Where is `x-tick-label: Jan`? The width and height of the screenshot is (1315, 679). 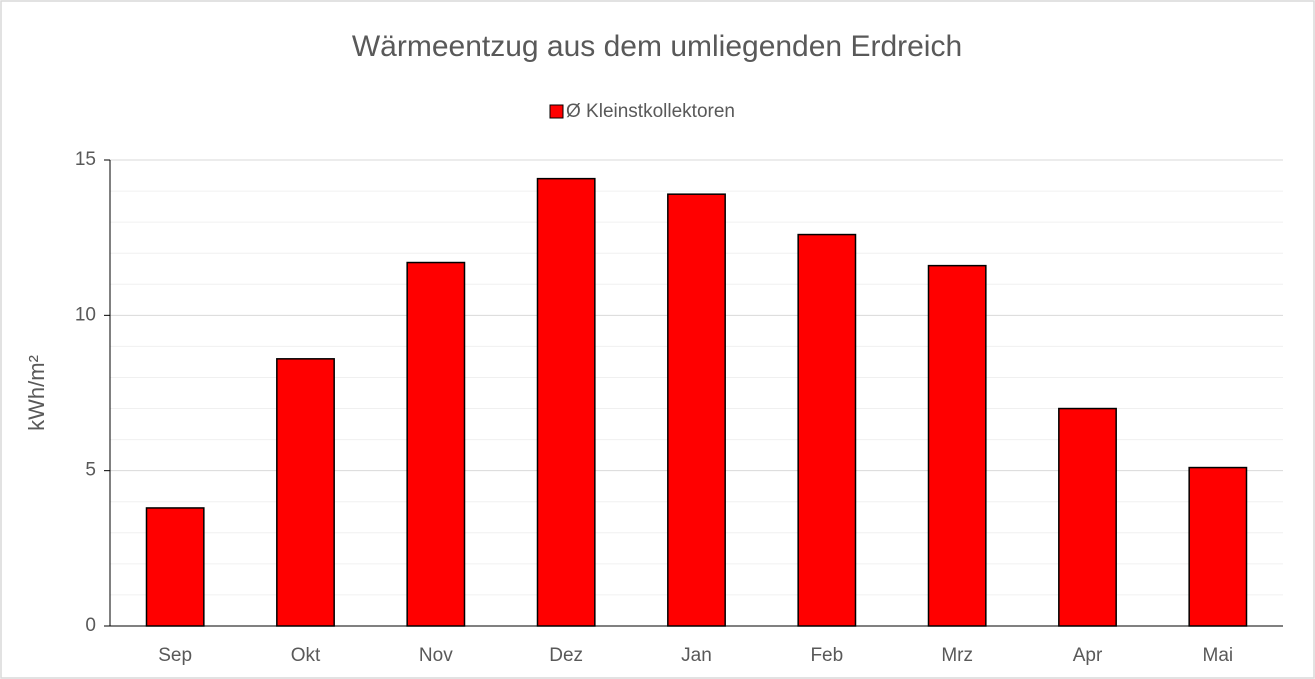 x-tick-label: Jan is located at coordinates (696, 655).